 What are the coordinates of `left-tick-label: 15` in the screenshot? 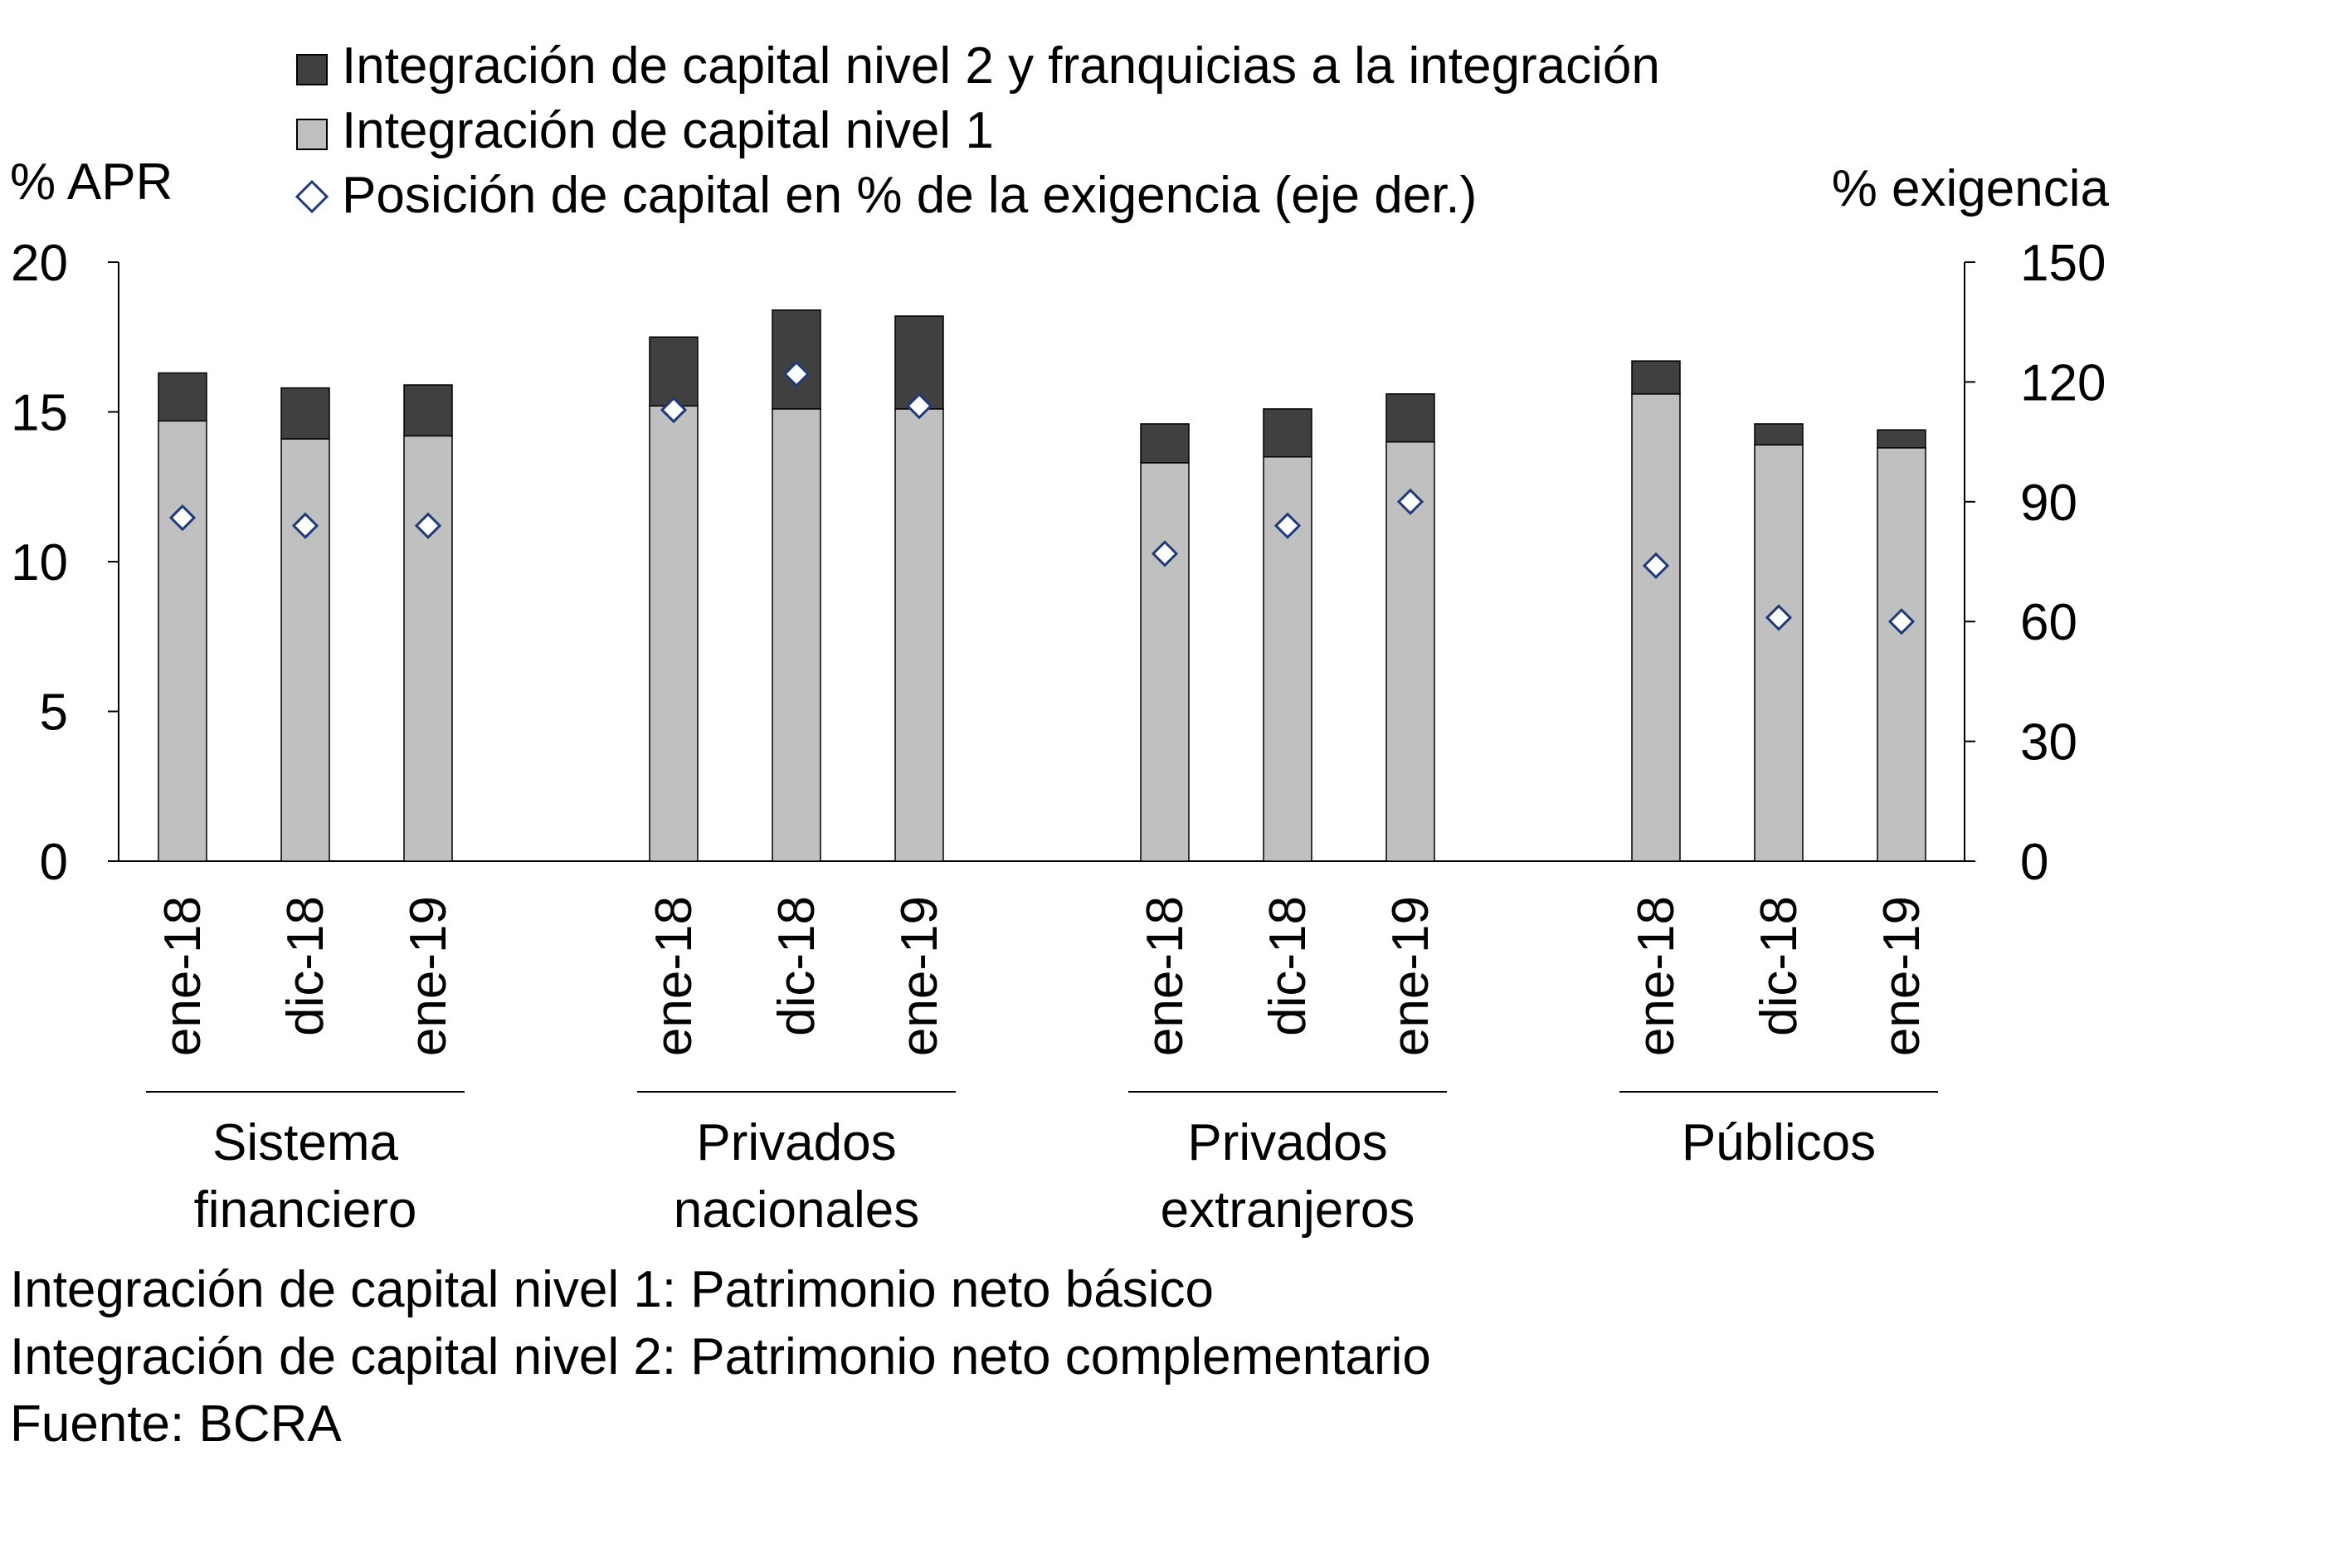 It's located at (39, 413).